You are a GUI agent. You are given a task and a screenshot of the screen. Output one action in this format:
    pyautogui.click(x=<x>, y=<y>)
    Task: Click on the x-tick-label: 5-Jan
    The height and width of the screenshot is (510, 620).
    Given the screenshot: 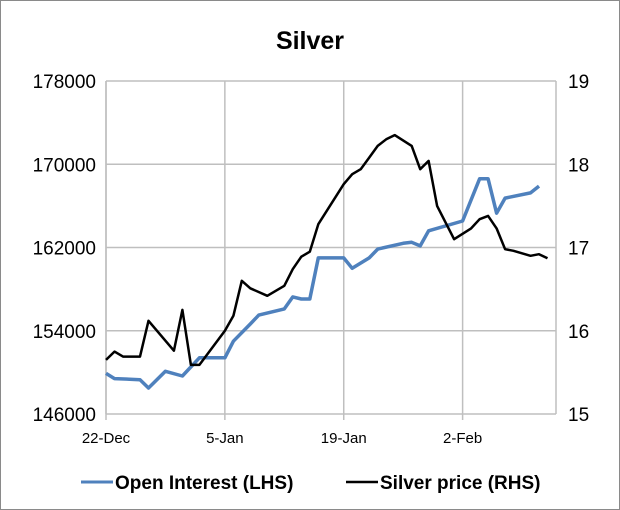 What is the action you would take?
    pyautogui.click(x=225, y=438)
    